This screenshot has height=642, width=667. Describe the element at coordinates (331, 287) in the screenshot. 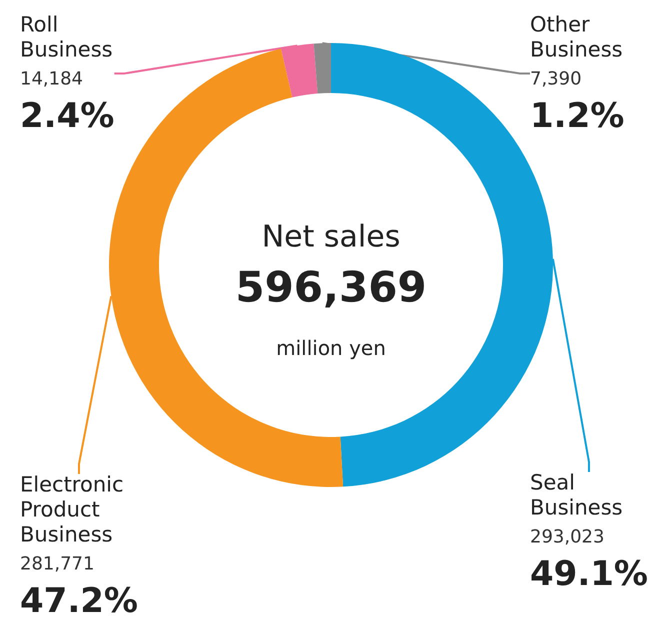

I see `text: 596,369` at that location.